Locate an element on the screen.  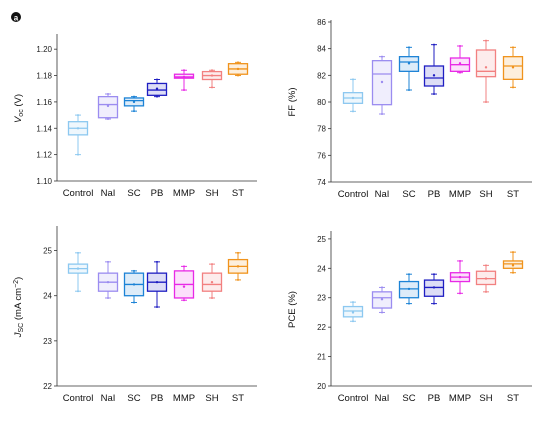
y-axis-label: JSC (mA cm−2) is located at coordinates (19, 307).